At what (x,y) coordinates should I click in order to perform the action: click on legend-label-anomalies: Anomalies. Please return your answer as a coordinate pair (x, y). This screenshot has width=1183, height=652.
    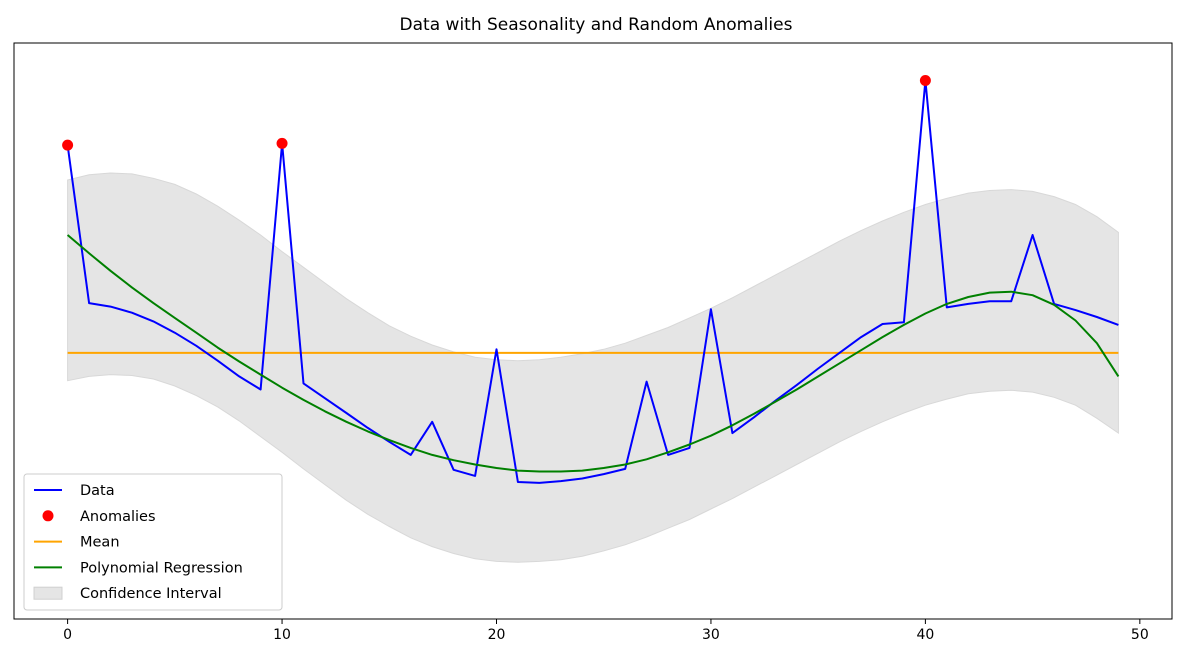
    Looking at the image, I should click on (118, 517).